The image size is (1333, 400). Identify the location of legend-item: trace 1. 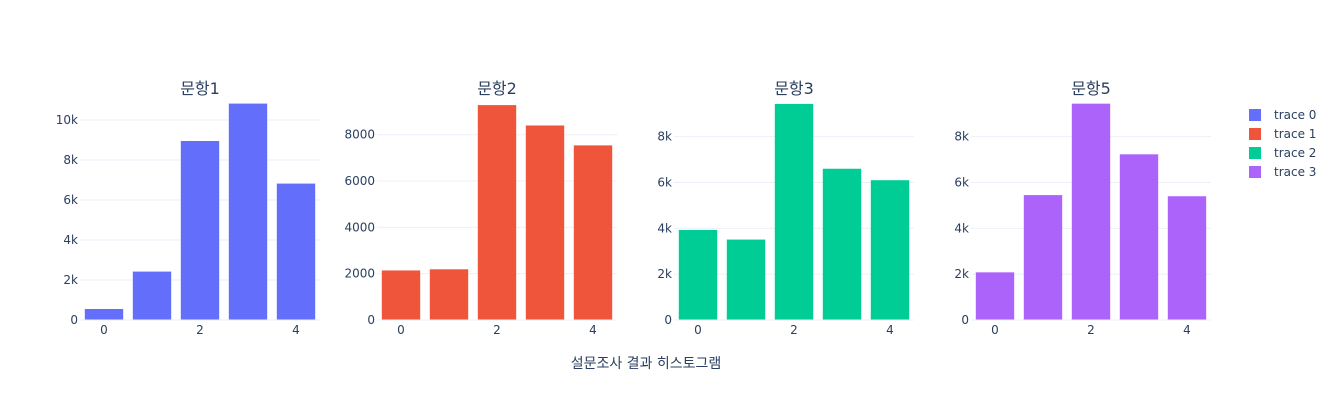
(1282, 134).